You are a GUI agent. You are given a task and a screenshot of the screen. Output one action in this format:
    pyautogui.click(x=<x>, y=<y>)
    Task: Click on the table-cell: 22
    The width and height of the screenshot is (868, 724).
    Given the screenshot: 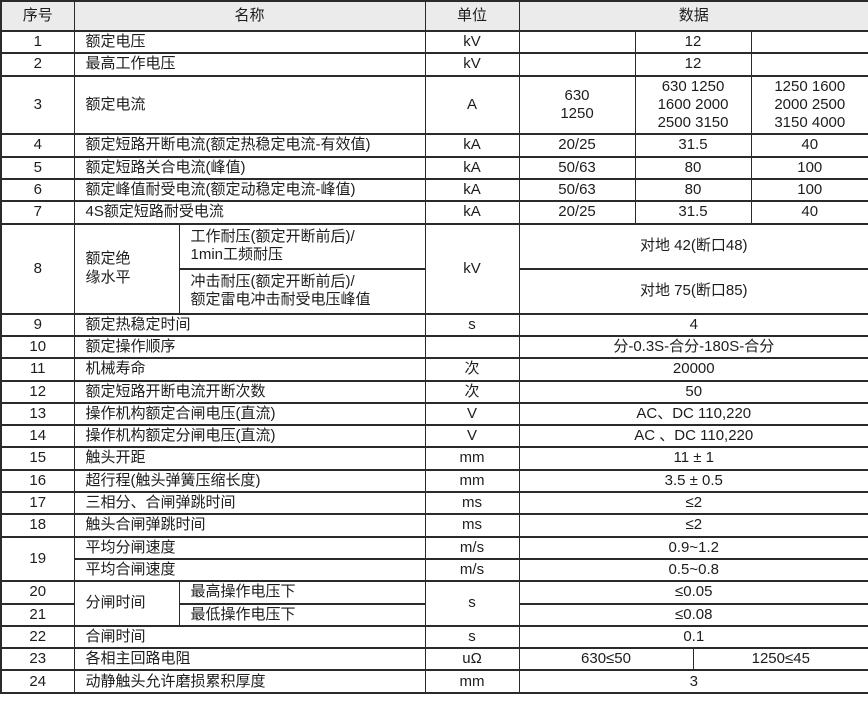 What is the action you would take?
    pyautogui.click(x=37, y=637)
    